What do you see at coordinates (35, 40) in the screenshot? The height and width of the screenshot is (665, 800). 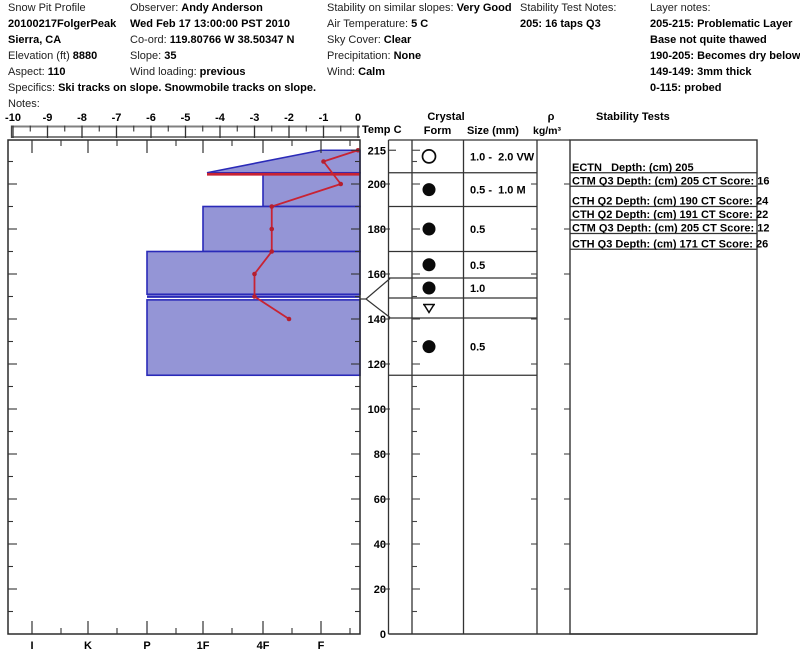 I see `field-value: Sierra, CA` at bounding box center [35, 40].